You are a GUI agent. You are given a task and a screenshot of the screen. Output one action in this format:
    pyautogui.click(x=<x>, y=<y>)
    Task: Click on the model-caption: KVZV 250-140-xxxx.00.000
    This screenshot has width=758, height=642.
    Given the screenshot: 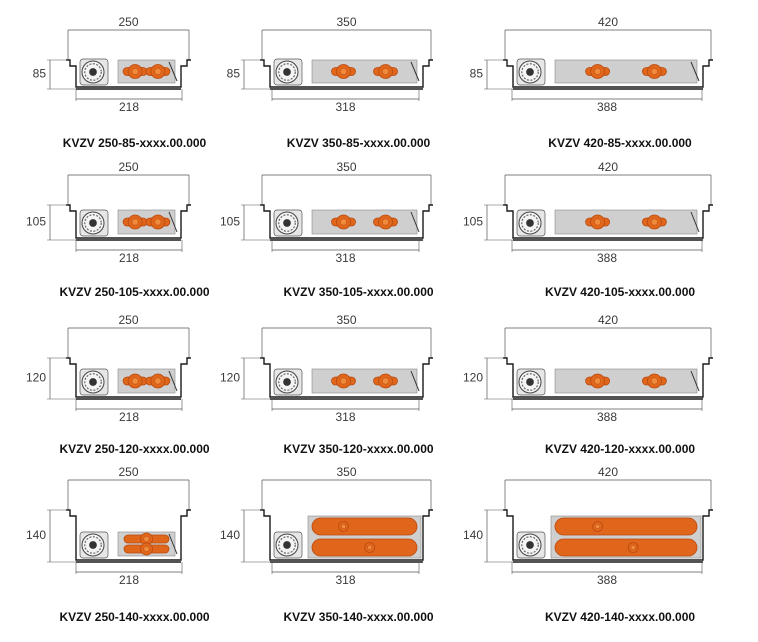 What is the action you would take?
    pyautogui.click(x=134, y=617)
    